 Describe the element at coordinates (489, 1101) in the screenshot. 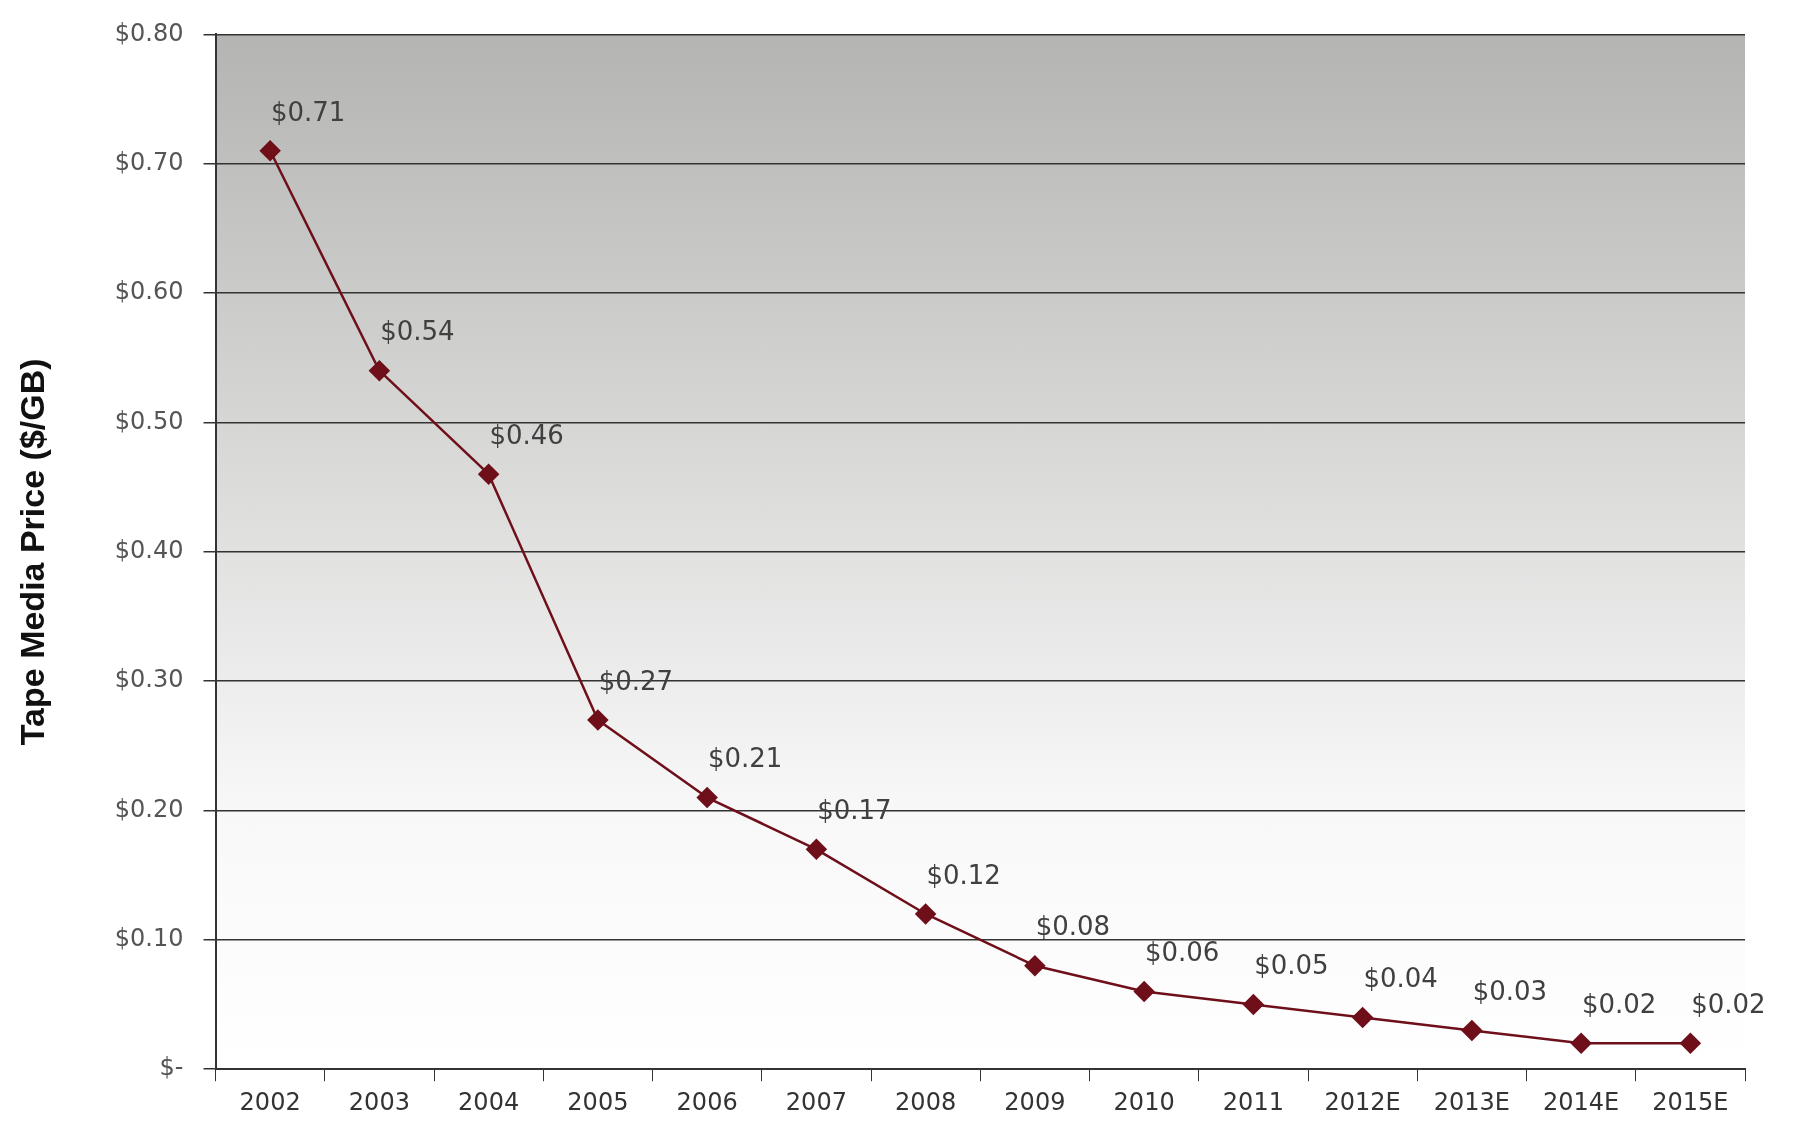

I see `x-tick-label: 2004` at that location.